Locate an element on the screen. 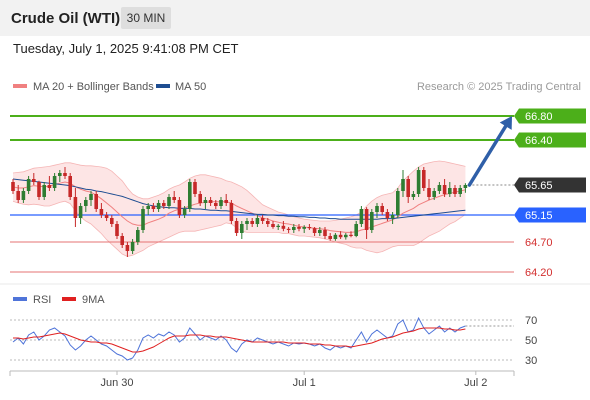 Image resolution: width=590 pixels, height=400 pixels. level-label-65.65: 65.65 is located at coordinates (539, 186).